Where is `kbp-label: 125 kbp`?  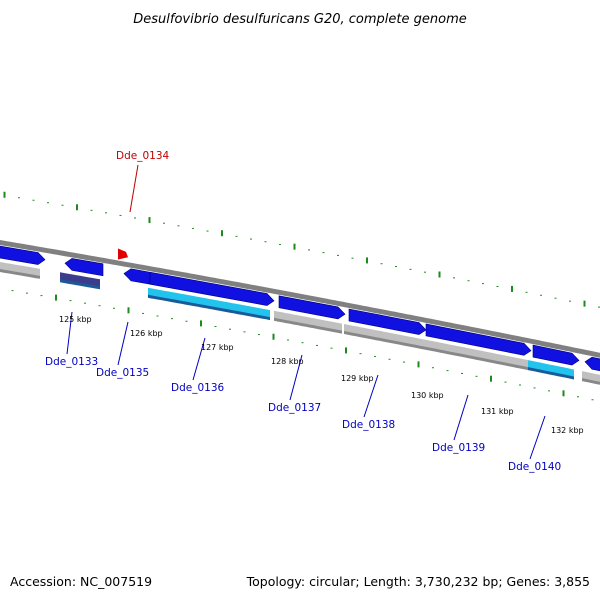
kbp-label: 125 kbp is located at coordinates (75, 319).